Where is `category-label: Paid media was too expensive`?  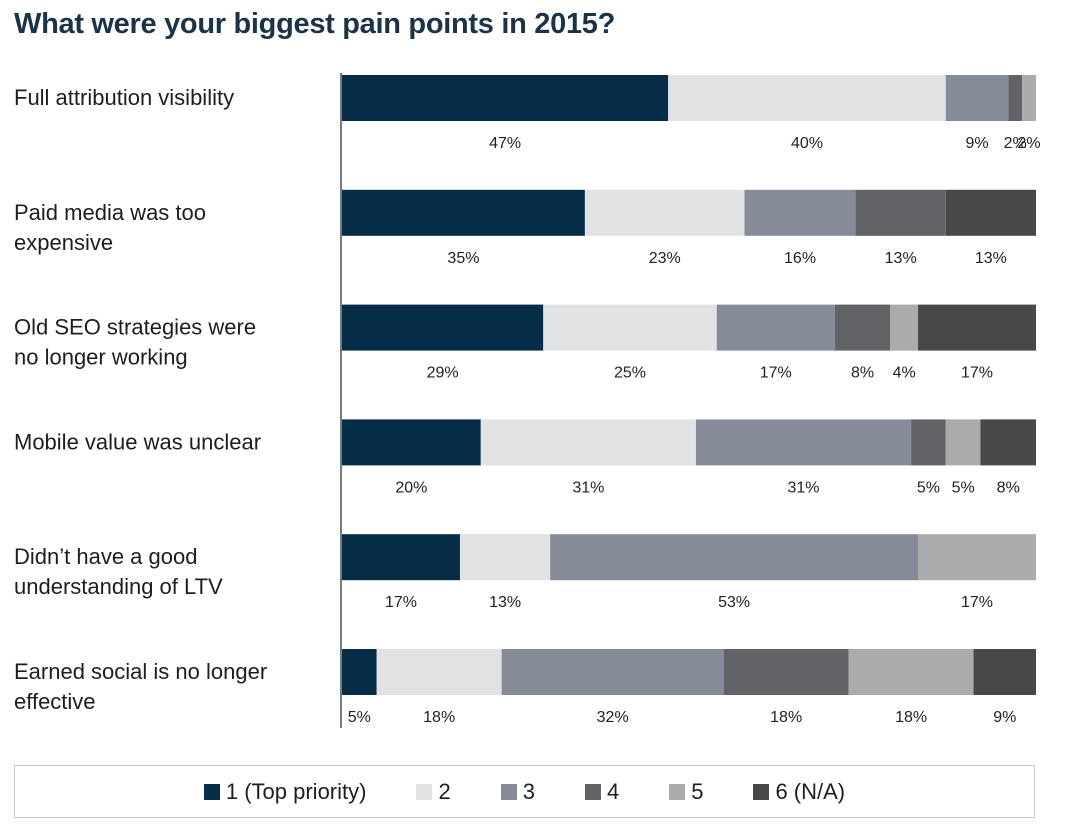 category-label: Paid media was too expensive is located at coordinates (110, 227).